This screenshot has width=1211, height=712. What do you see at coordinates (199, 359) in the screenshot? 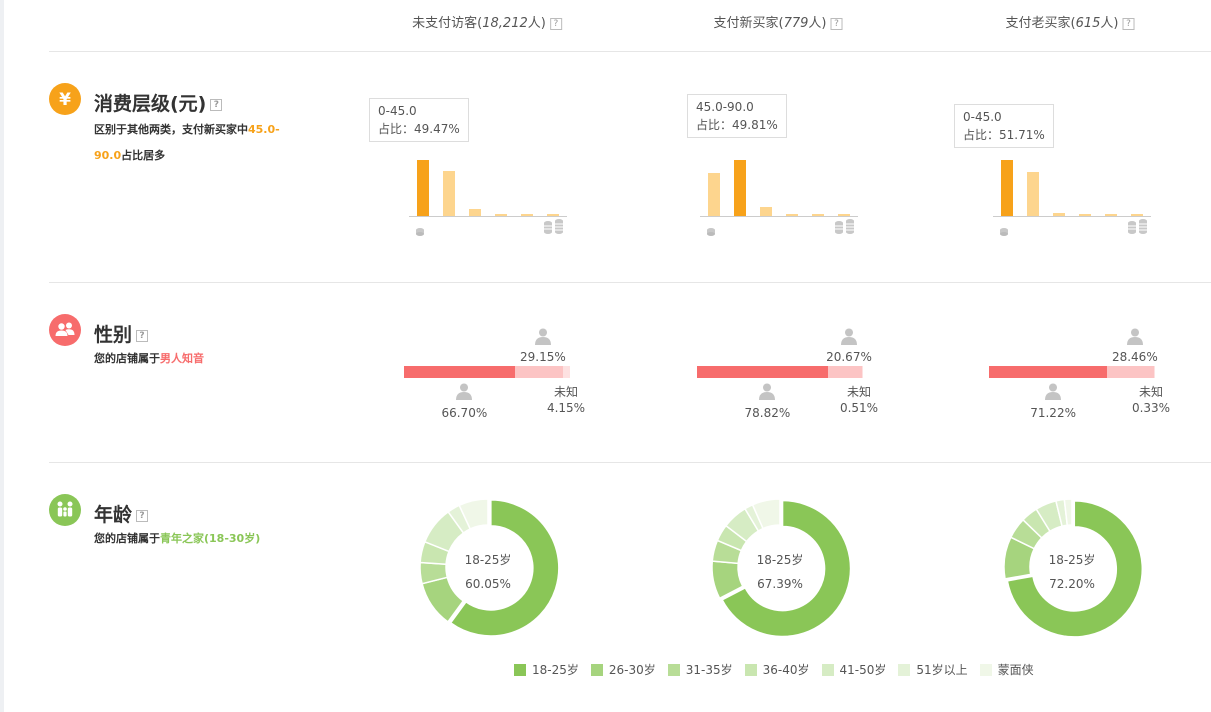
I see `section-desc-gender: 您的店铺属于男人知音` at bounding box center [199, 359].